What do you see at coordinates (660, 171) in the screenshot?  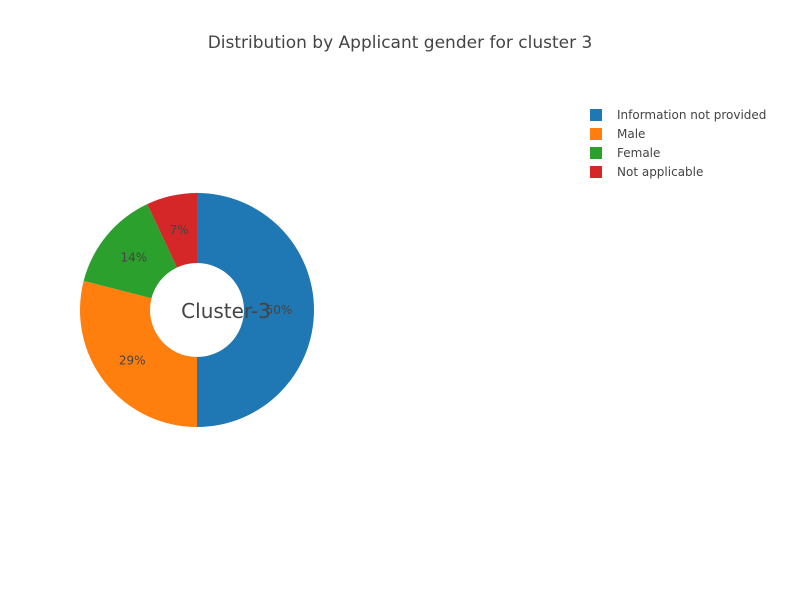 I see `legend-label: Not applicable` at bounding box center [660, 171].